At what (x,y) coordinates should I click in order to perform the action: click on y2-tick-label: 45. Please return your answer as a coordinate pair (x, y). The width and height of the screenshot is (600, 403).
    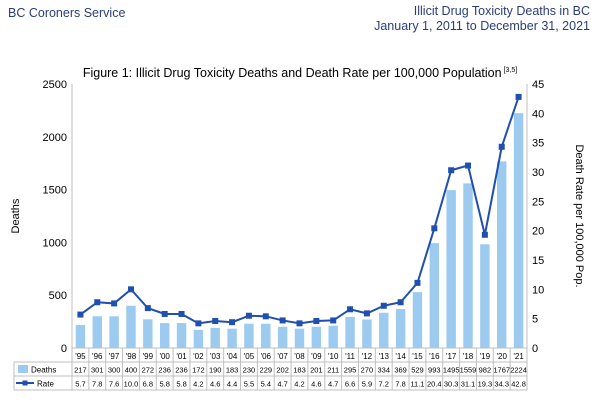
    Looking at the image, I should click on (538, 85).